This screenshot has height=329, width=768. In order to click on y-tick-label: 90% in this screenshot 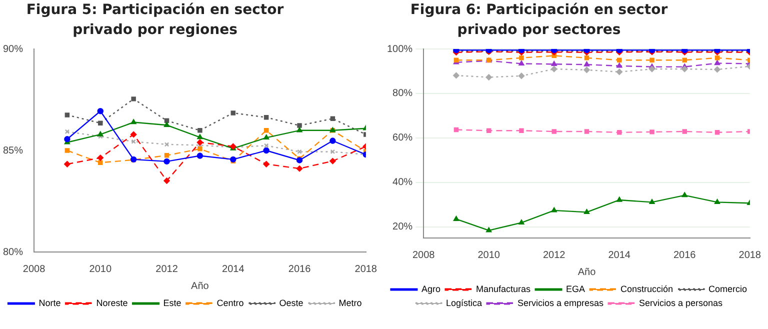, I will do `click(13, 49)`.